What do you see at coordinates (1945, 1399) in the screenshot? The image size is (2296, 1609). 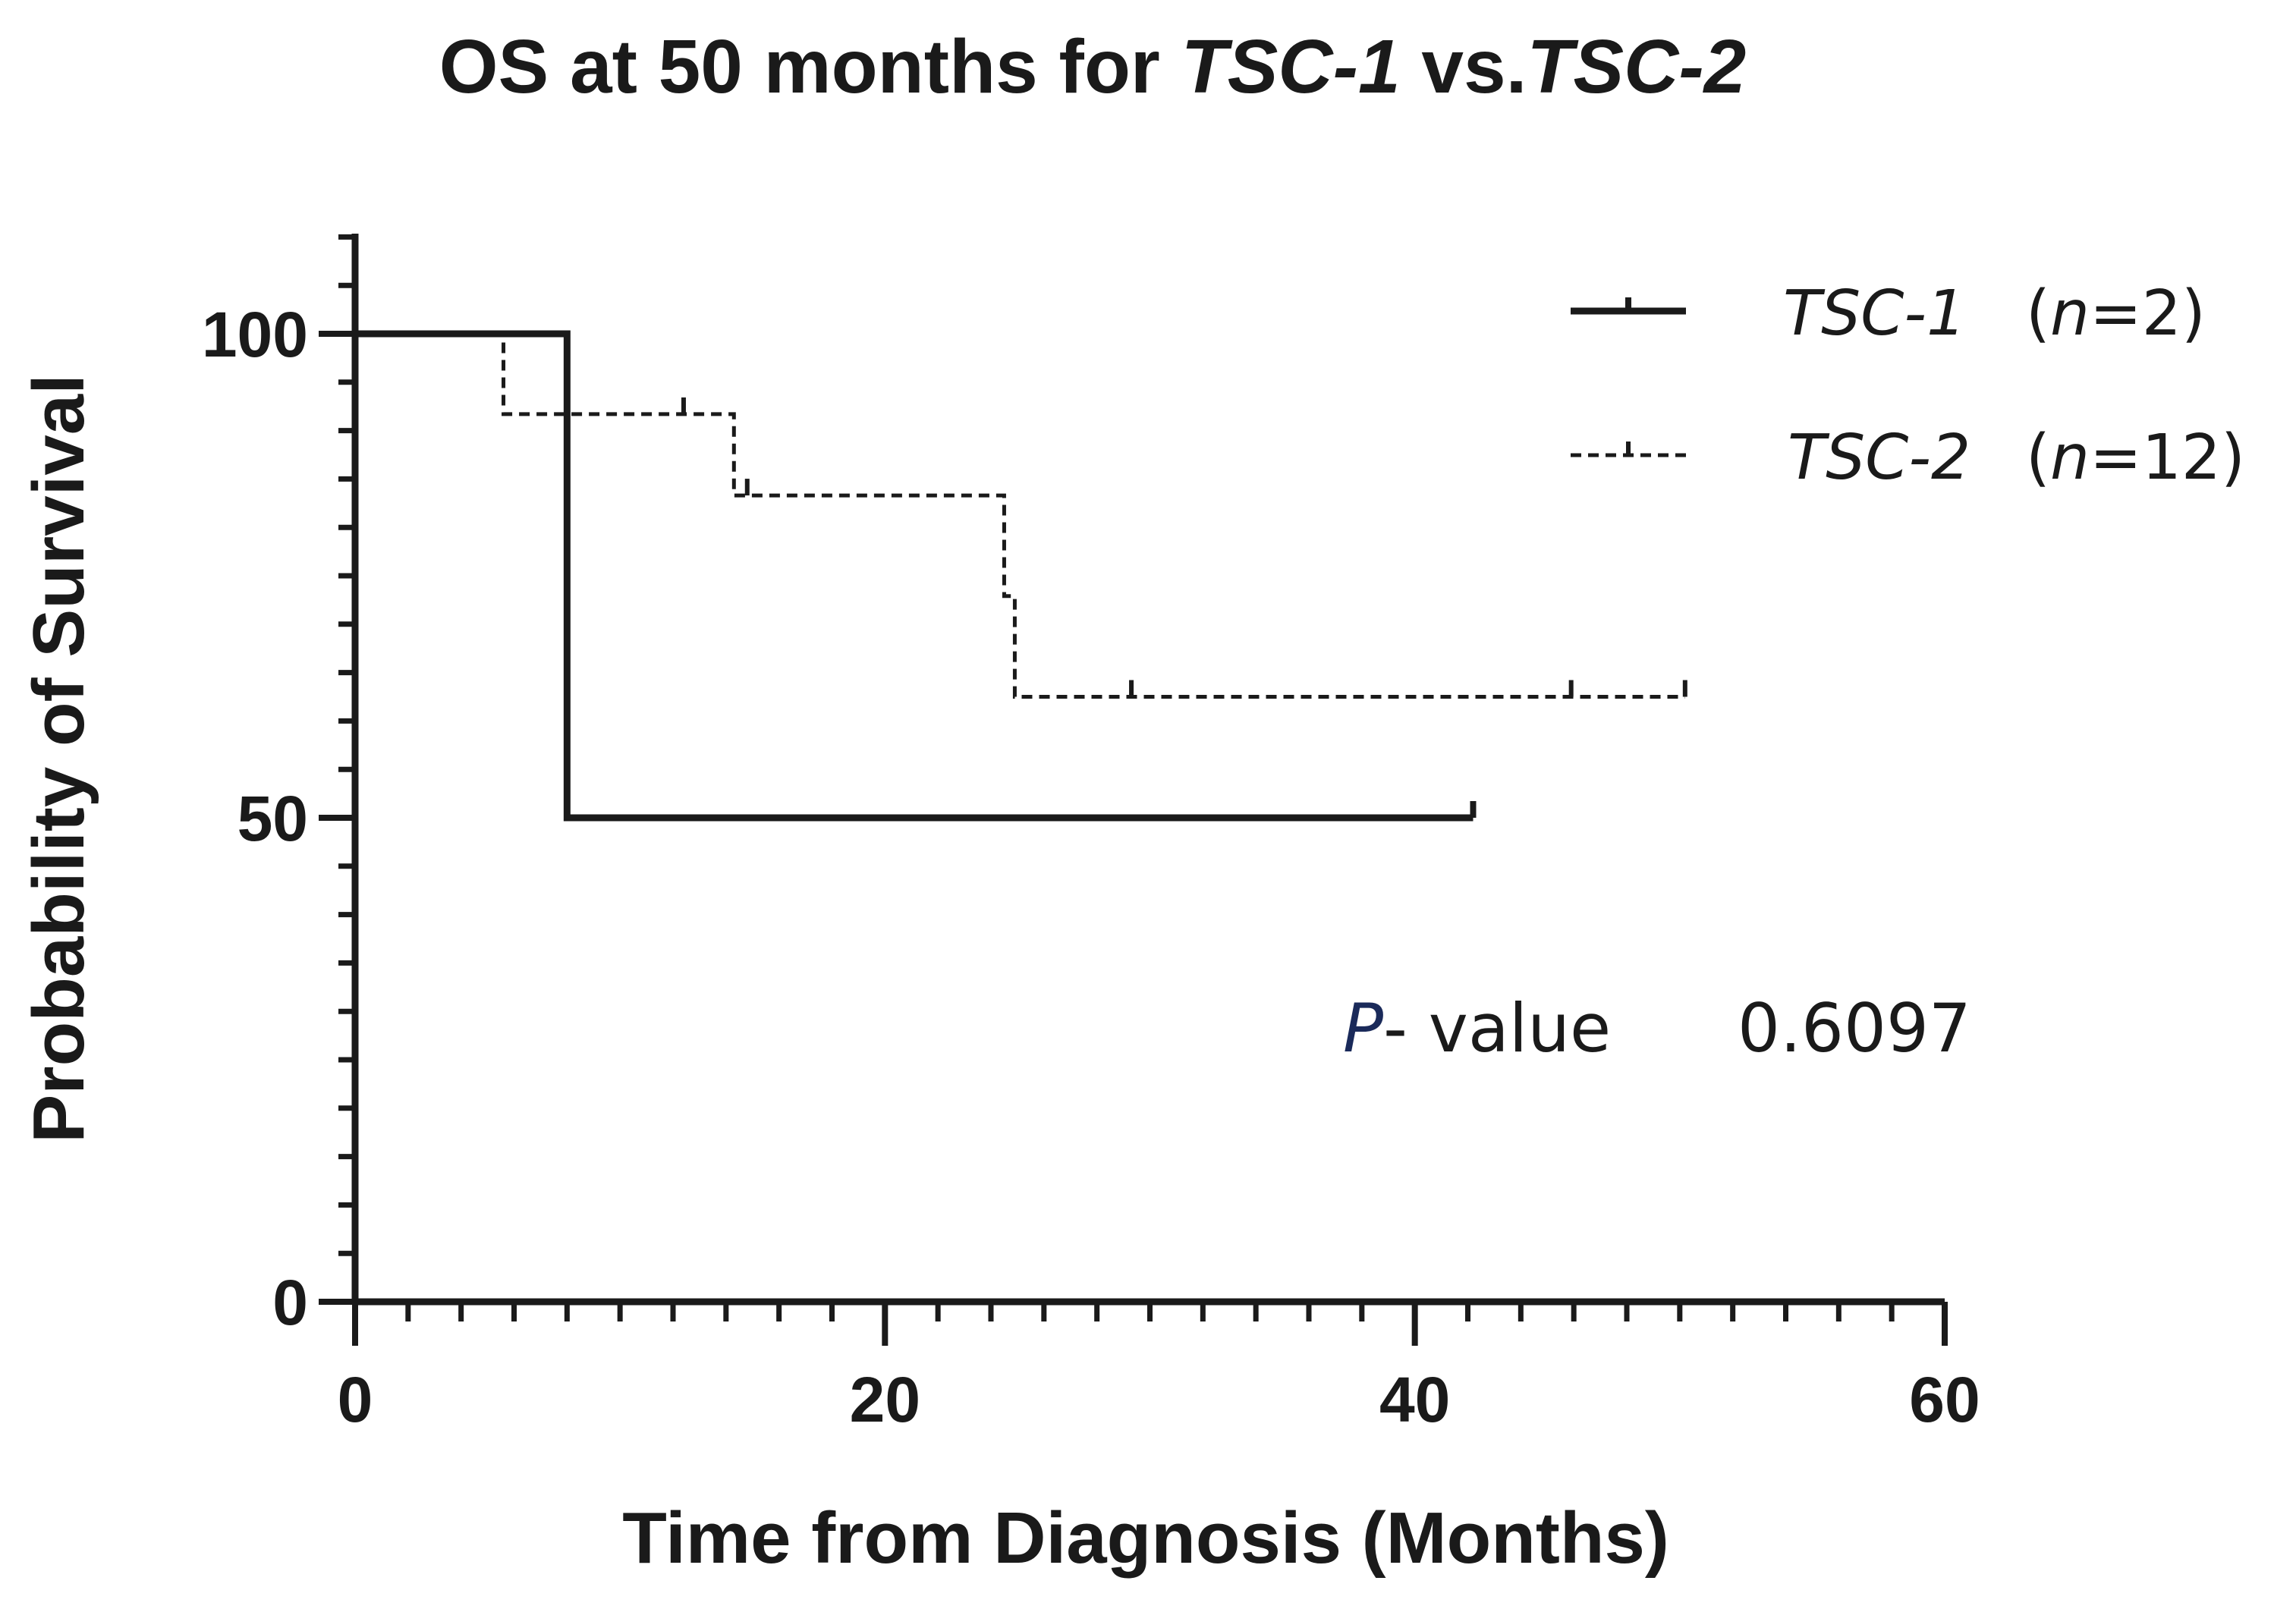 I see `x-tick-label: 60` at bounding box center [1945, 1399].